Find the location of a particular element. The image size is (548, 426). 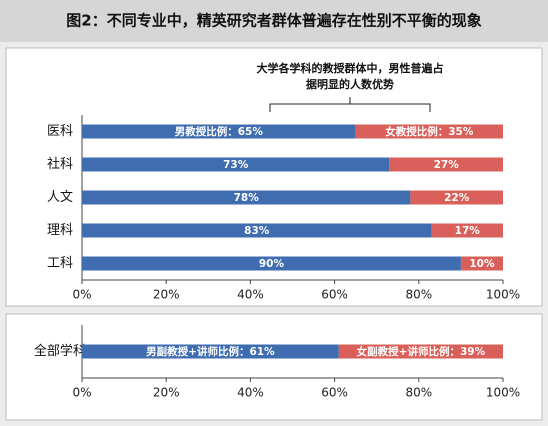

y-tick-label: 工科 is located at coordinates (60, 263).